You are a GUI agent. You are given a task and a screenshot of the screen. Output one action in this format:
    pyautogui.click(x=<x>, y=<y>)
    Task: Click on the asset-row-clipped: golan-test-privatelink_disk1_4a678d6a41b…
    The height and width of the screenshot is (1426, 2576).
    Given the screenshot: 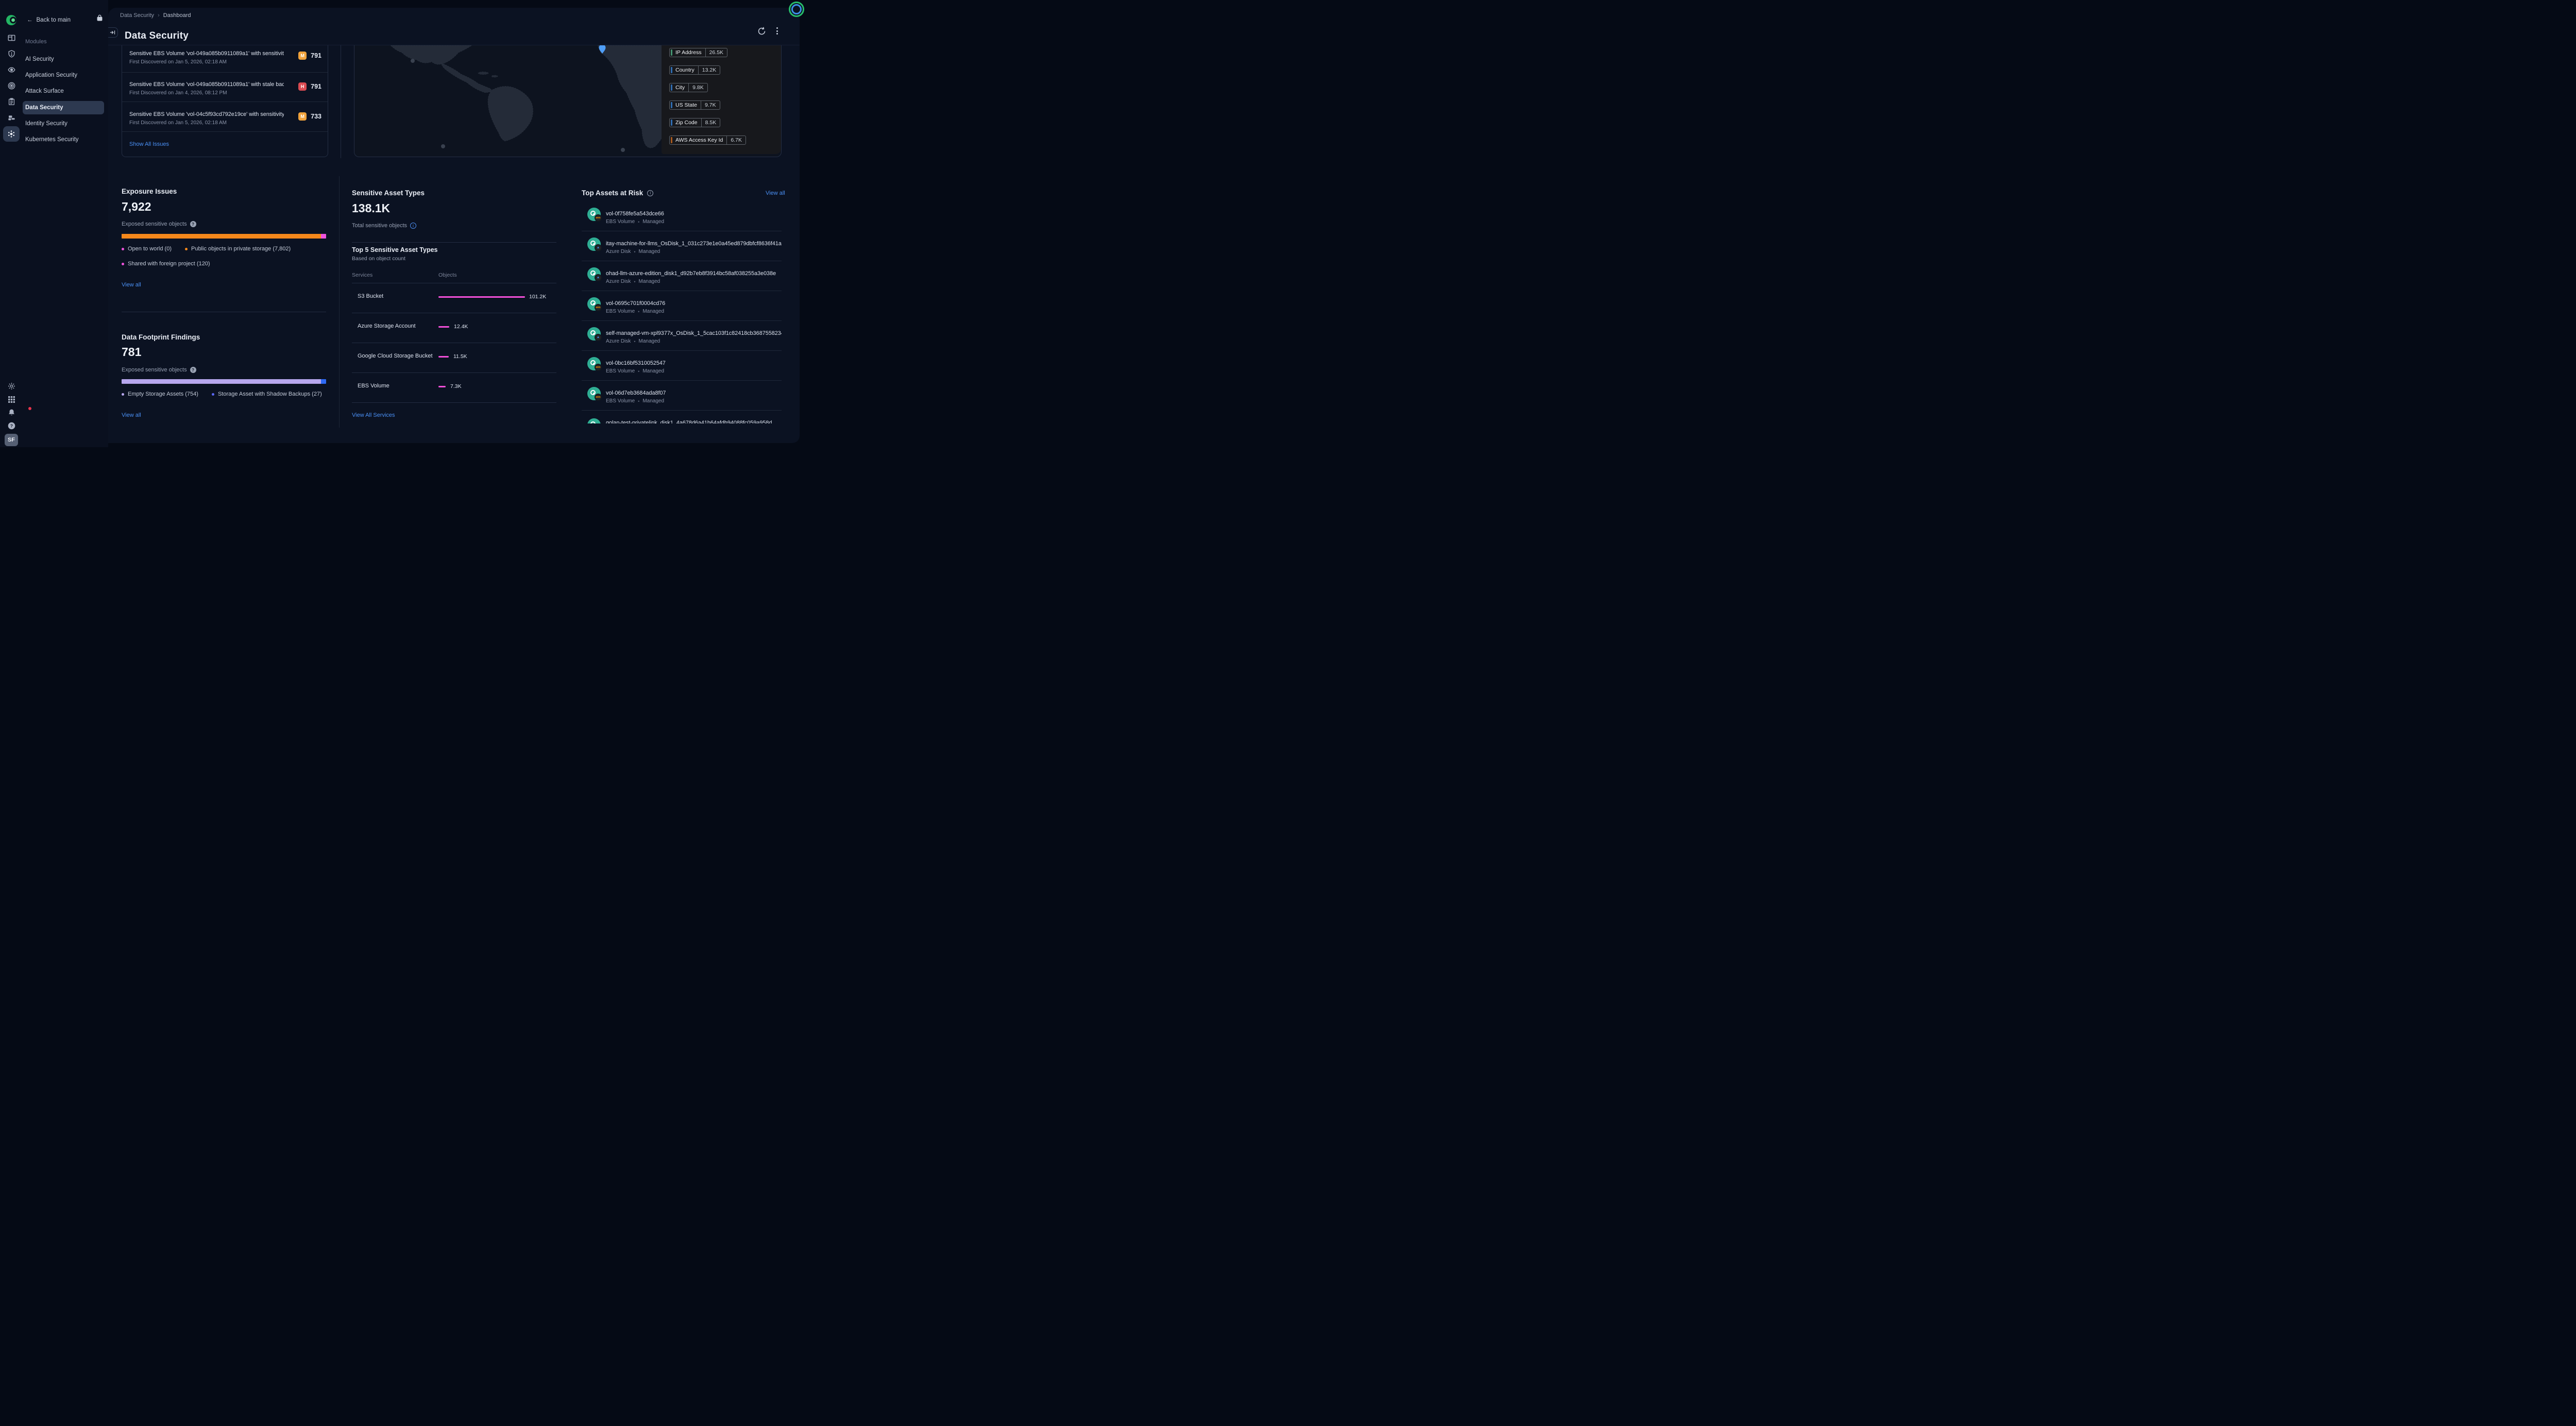 What is the action you would take?
    pyautogui.click(x=682, y=416)
    